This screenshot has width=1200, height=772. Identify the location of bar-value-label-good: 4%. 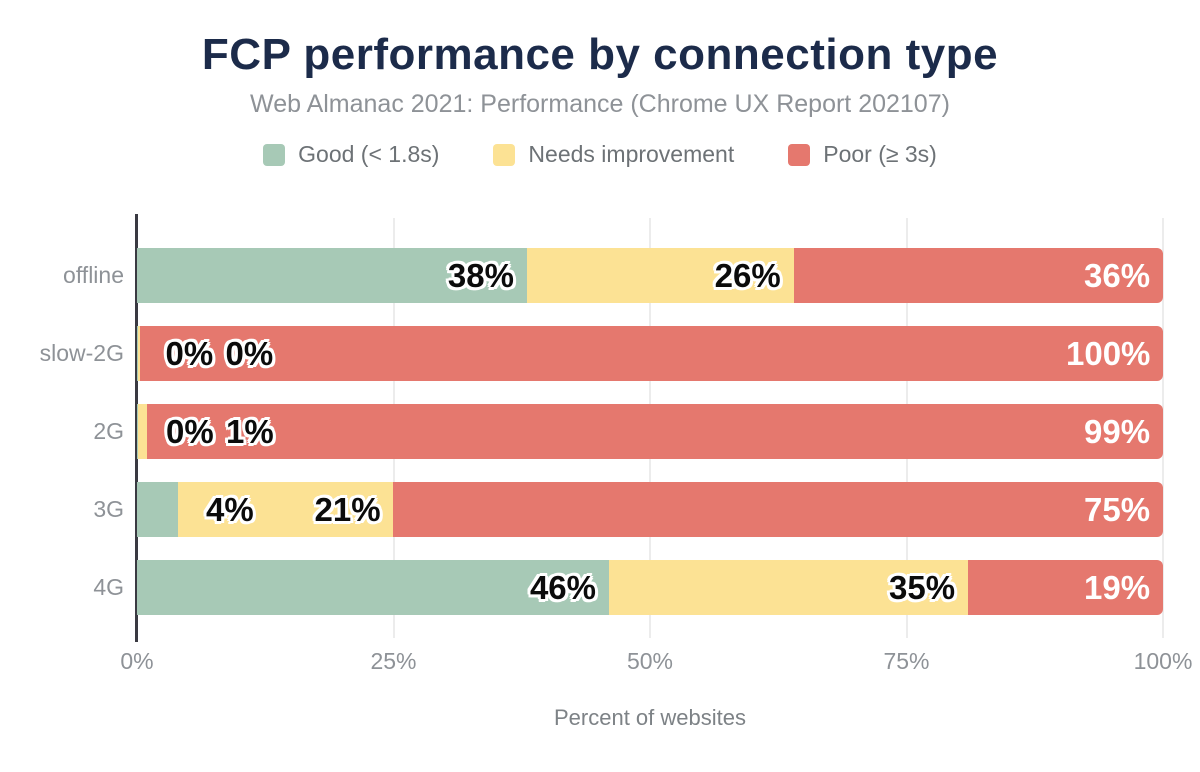
(230, 509).